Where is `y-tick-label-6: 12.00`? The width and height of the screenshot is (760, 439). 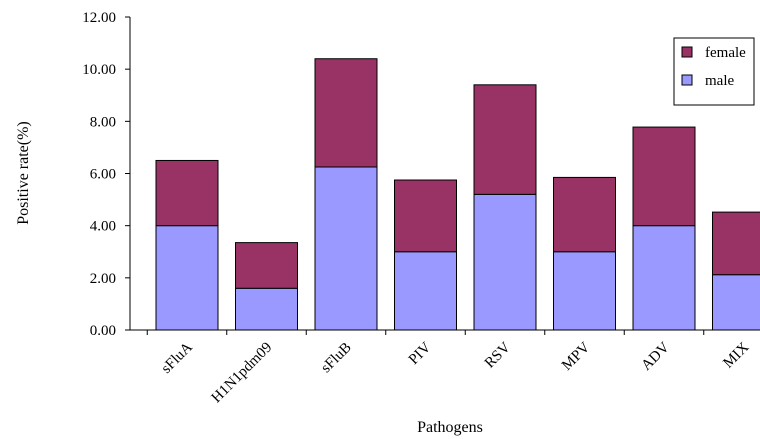 y-tick-label-6: 12.00 is located at coordinates (99, 18).